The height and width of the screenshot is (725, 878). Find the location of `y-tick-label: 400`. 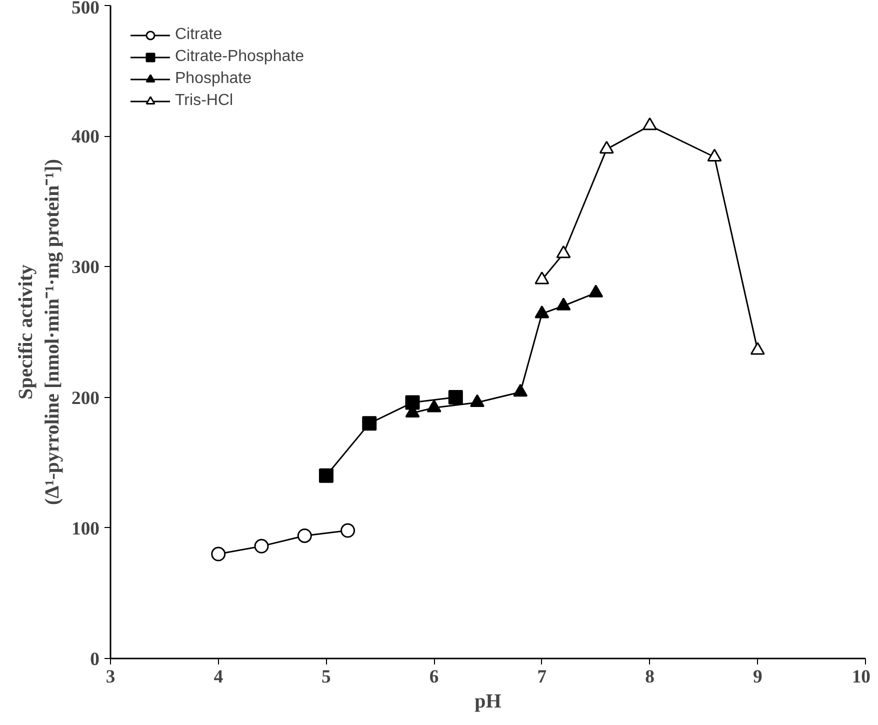

y-tick-label: 400 is located at coordinates (86, 137).